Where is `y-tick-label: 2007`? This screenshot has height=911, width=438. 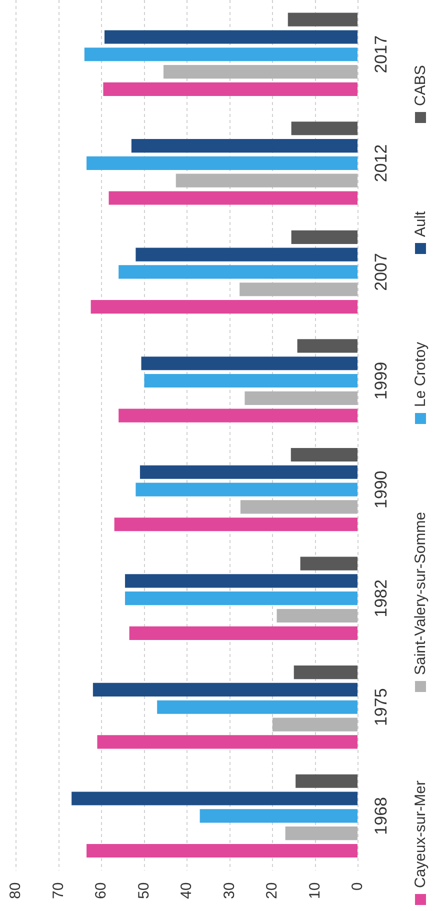 y-tick-label: 2007 is located at coordinates (381, 272).